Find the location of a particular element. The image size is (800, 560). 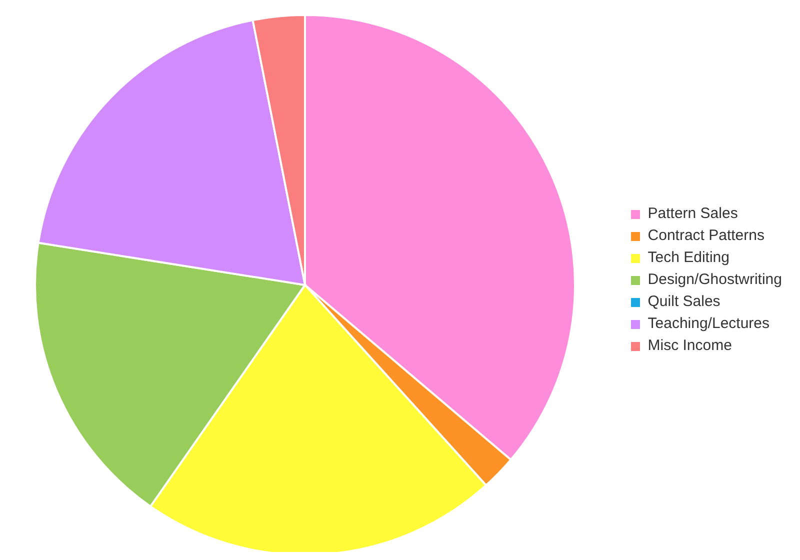

legend-label: Contract Patterns is located at coordinates (706, 236).